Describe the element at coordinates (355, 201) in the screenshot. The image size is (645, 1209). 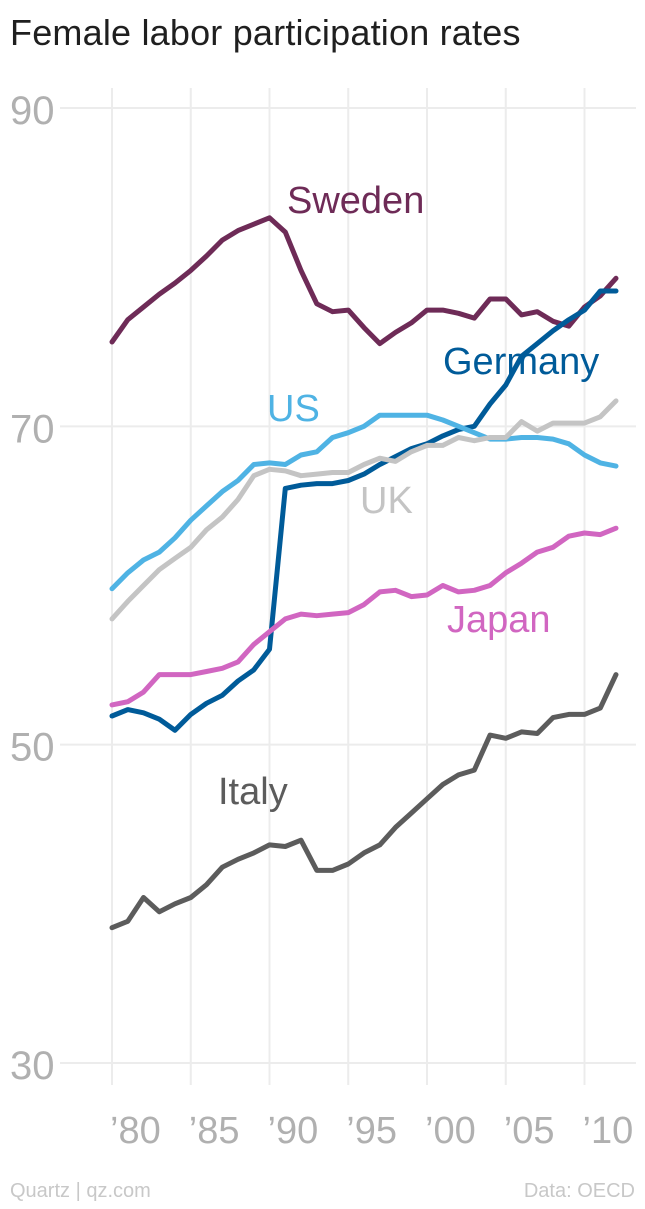
I see `series-label-sweden: Sweden` at that location.